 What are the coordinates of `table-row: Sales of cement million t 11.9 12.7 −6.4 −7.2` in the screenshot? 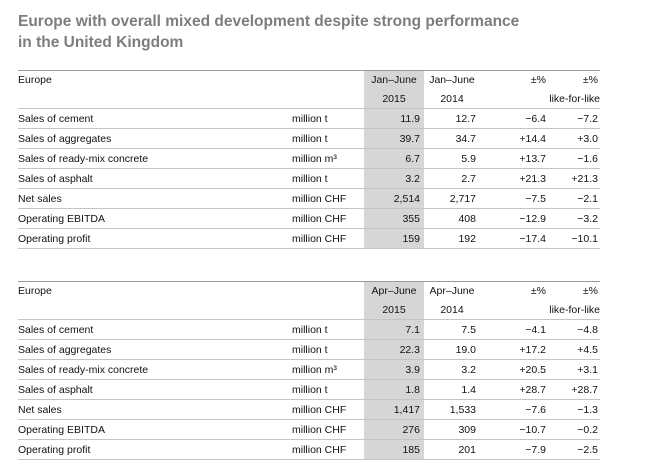 It's located at (309, 119).